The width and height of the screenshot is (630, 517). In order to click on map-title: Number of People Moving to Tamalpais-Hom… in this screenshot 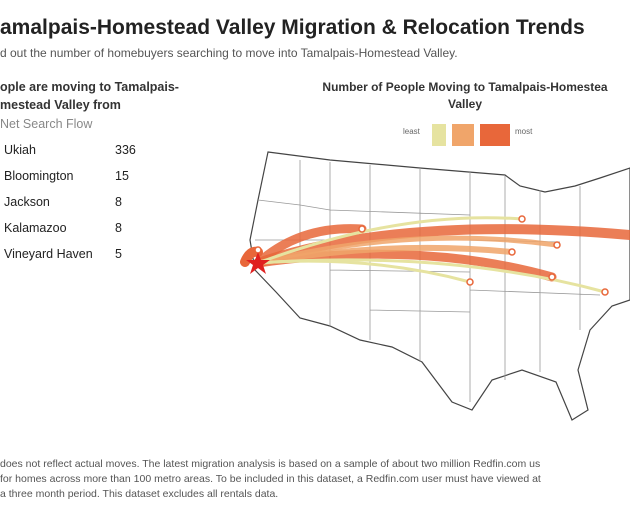, I will do `click(465, 87)`.